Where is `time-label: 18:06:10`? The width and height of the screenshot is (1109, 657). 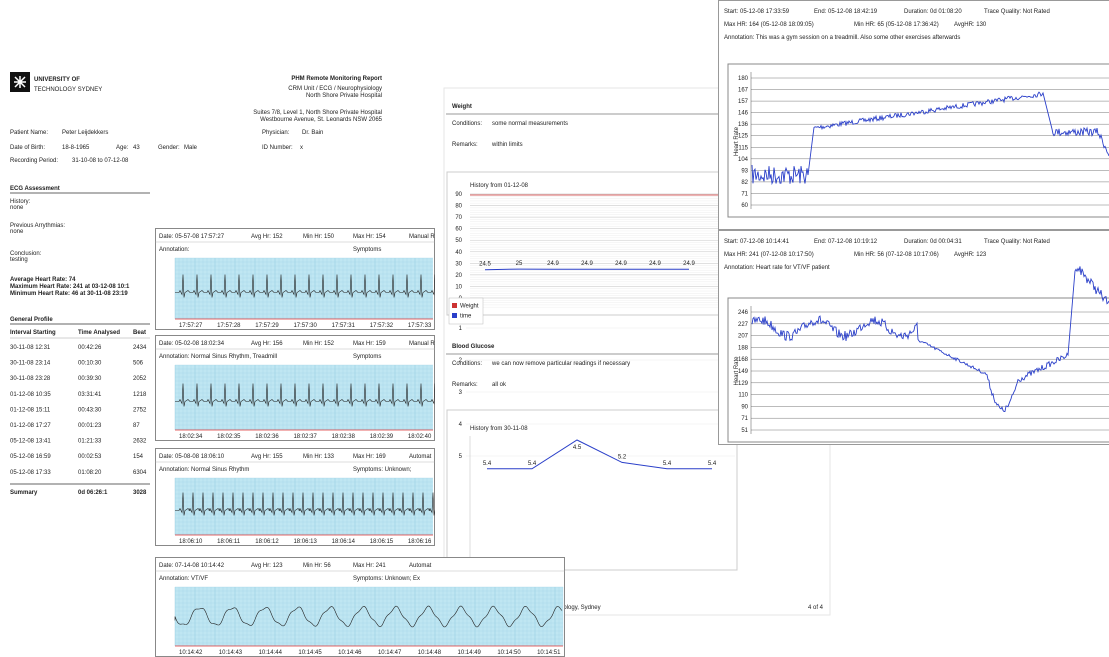 time-label: 18:06:10 is located at coordinates (191, 542).